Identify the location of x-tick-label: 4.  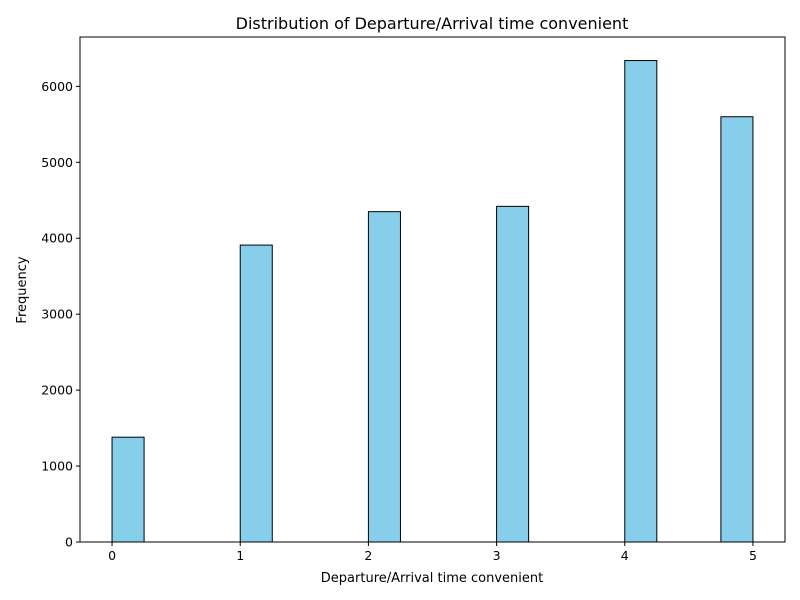
(625, 555).